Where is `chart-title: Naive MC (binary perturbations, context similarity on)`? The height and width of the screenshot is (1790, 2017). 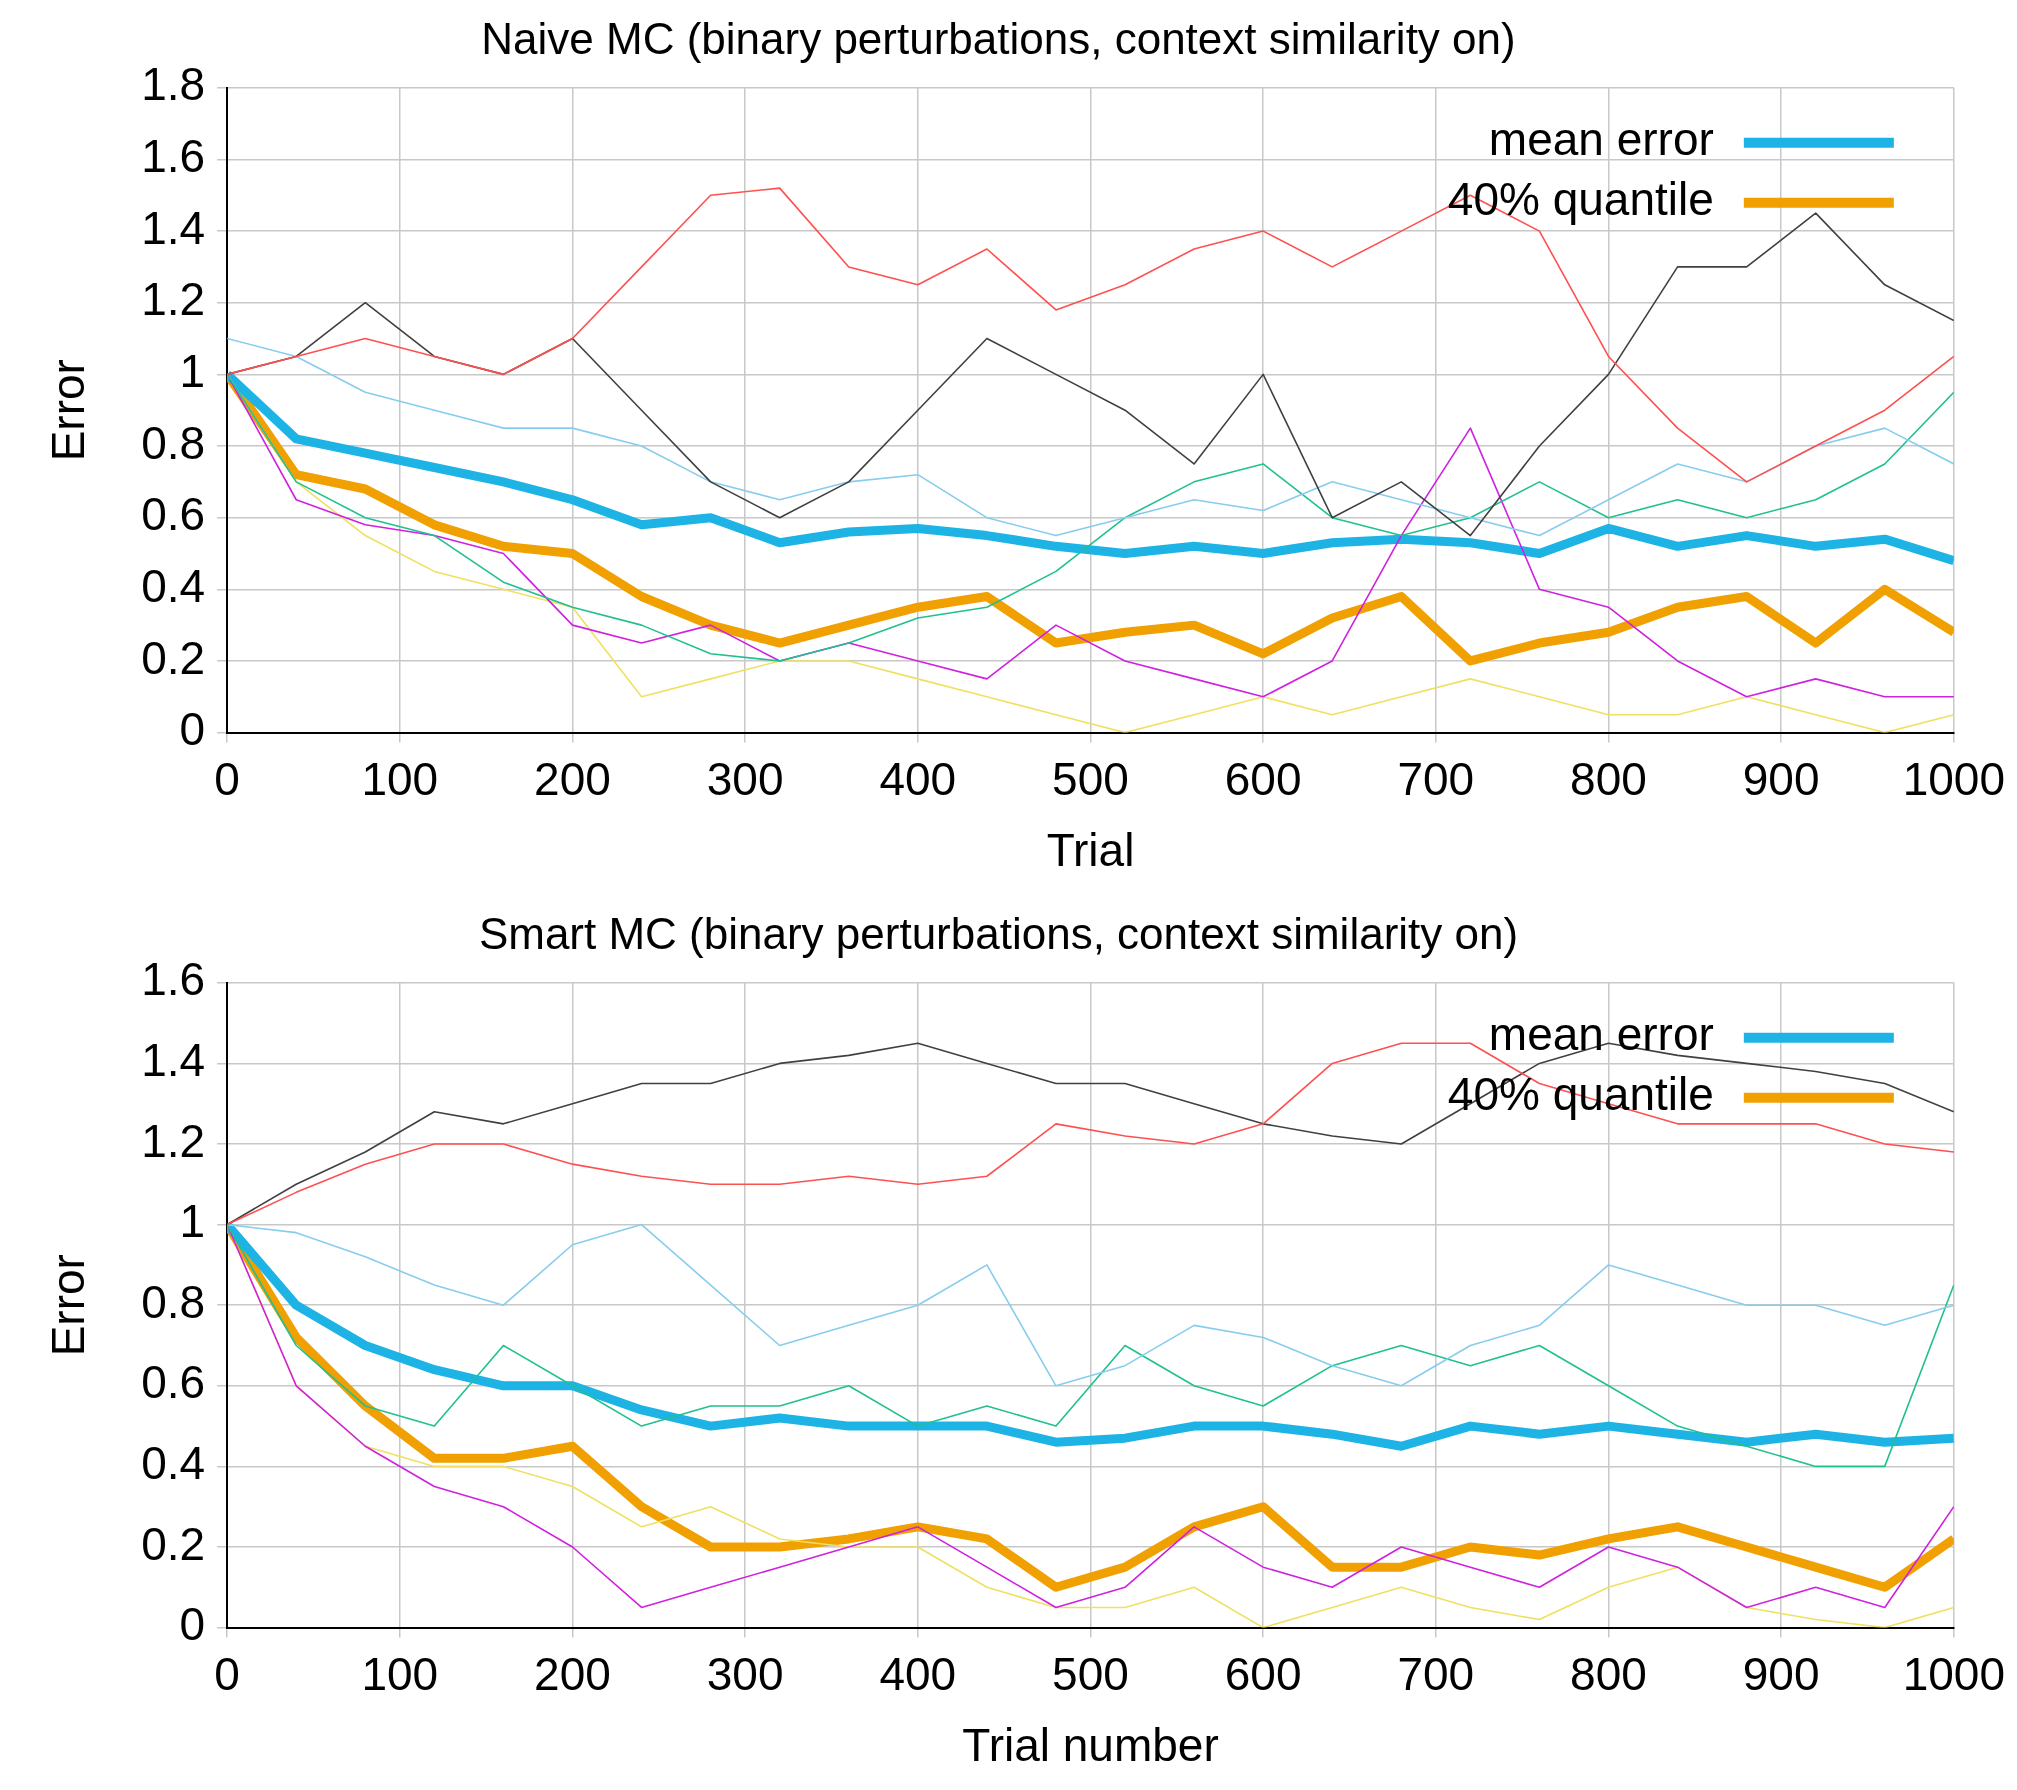 chart-title: Naive MC (binary perturbations, context similarity on) is located at coordinates (998, 38).